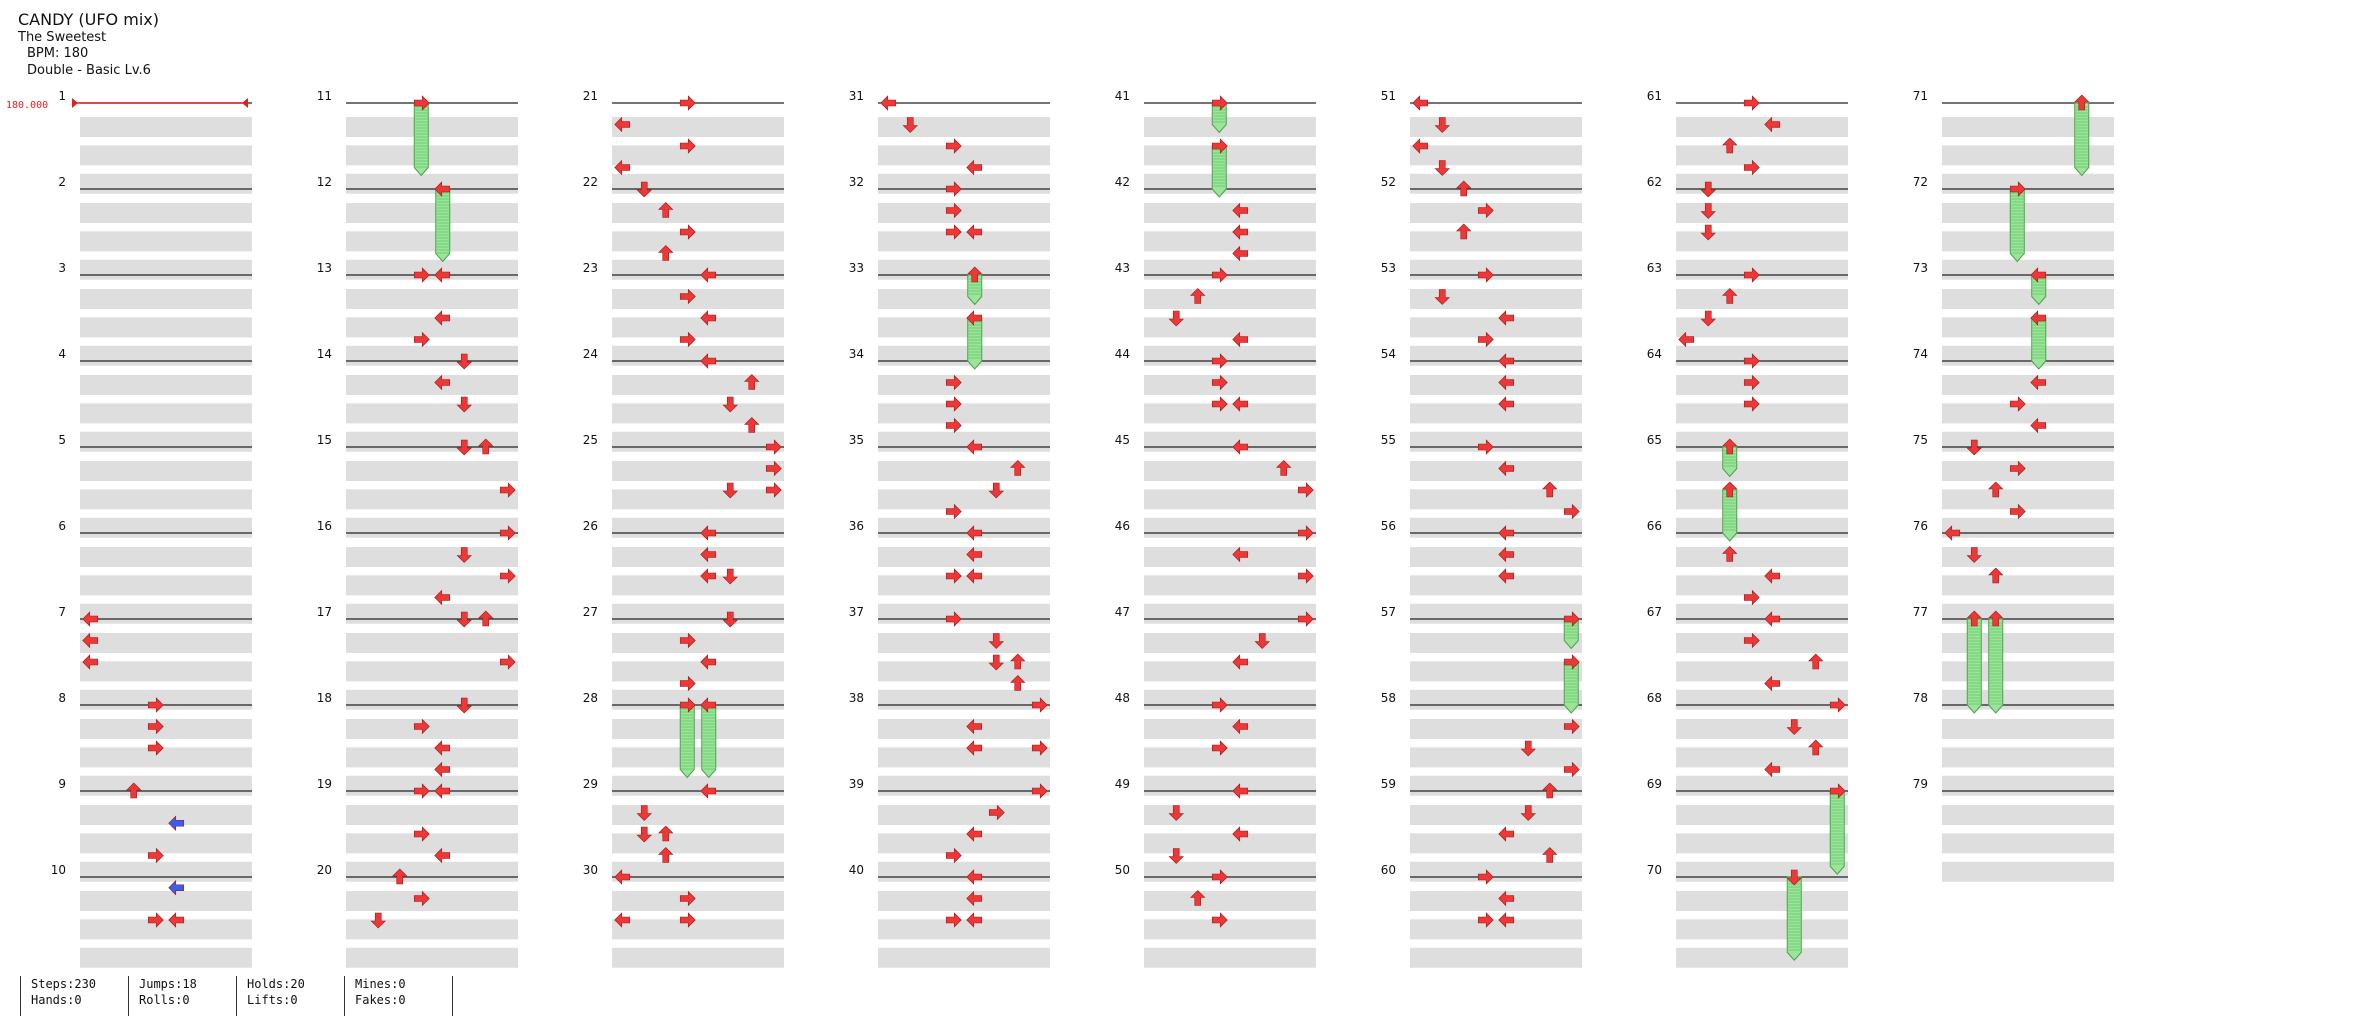  What do you see at coordinates (417, 657) in the screenshot?
I see `measure: 17` at bounding box center [417, 657].